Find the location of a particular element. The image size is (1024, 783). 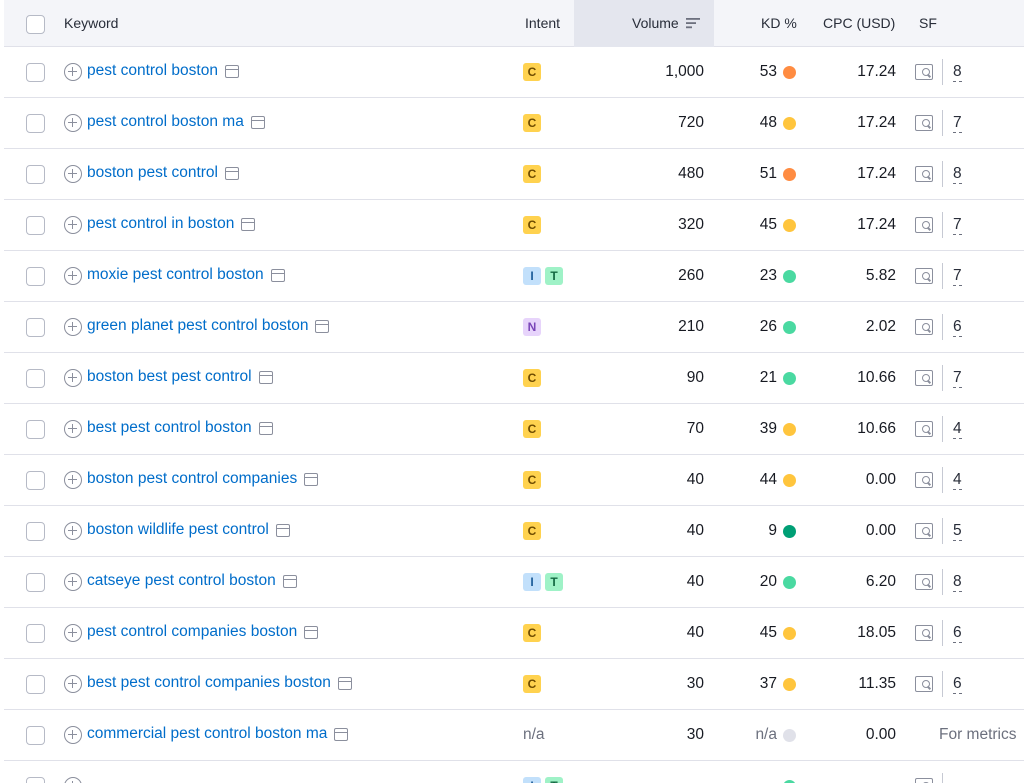

keyword-link: moxie pest control boston is located at coordinates (186, 275).